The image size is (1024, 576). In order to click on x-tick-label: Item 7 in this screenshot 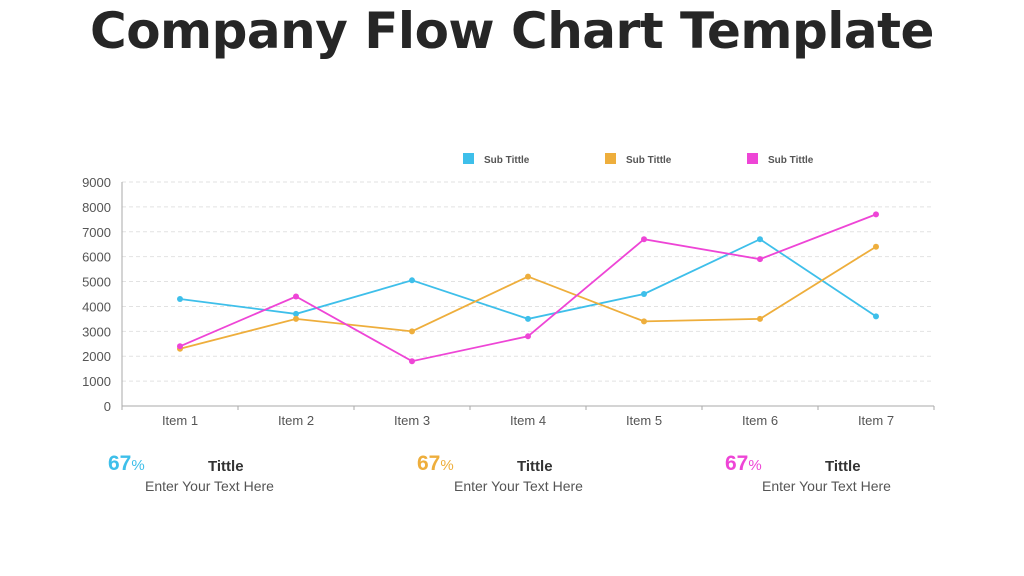, I will do `click(876, 420)`.